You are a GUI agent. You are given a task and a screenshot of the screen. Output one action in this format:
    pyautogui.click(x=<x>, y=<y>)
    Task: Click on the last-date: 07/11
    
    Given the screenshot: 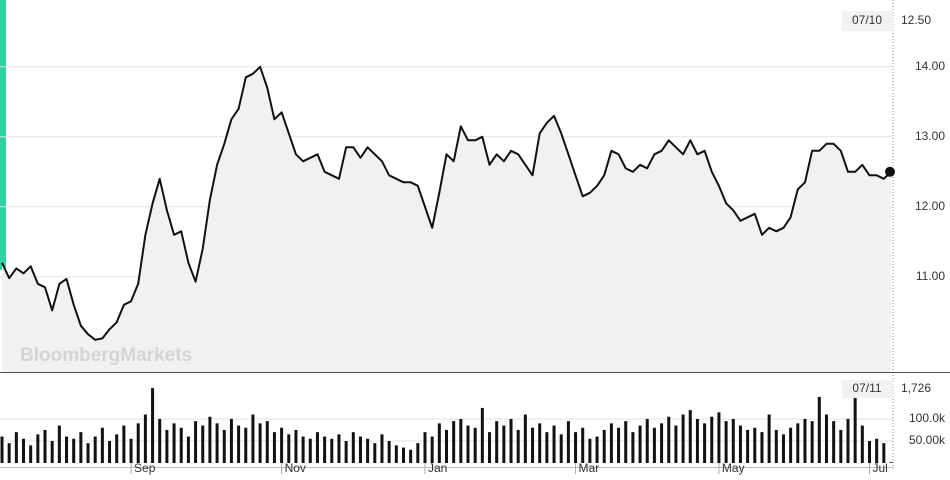 What is the action you would take?
    pyautogui.click(x=866, y=388)
    